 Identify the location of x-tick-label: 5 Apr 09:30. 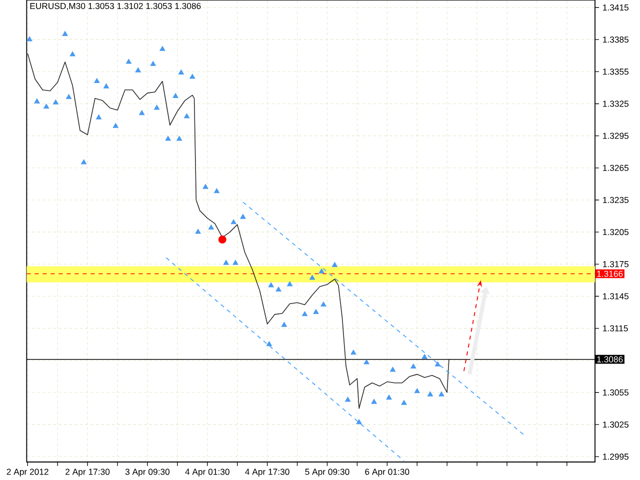
(327, 472).